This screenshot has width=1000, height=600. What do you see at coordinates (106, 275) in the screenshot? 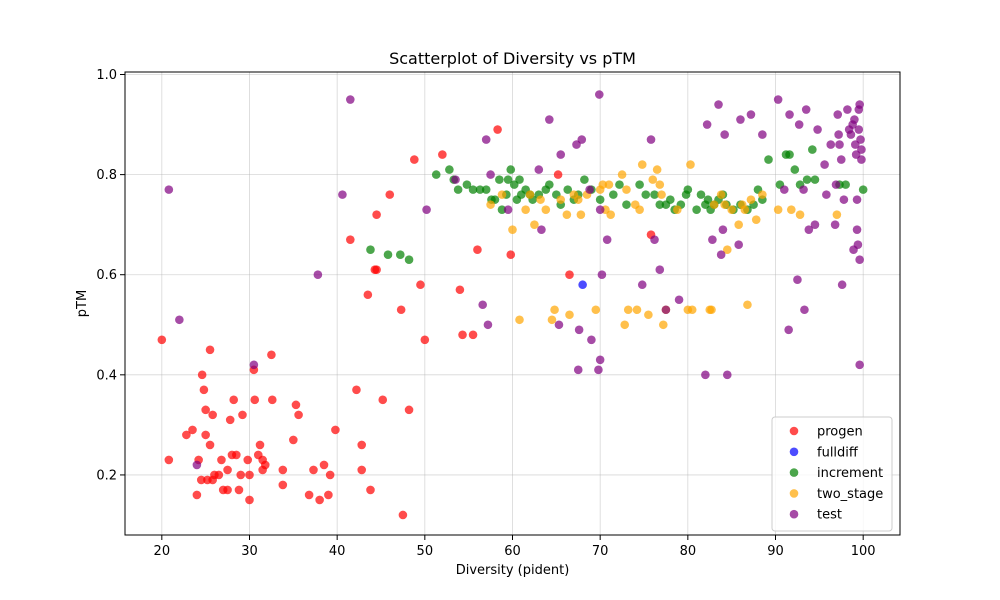
I see `y-tick-label: 0.6` at bounding box center [106, 275].